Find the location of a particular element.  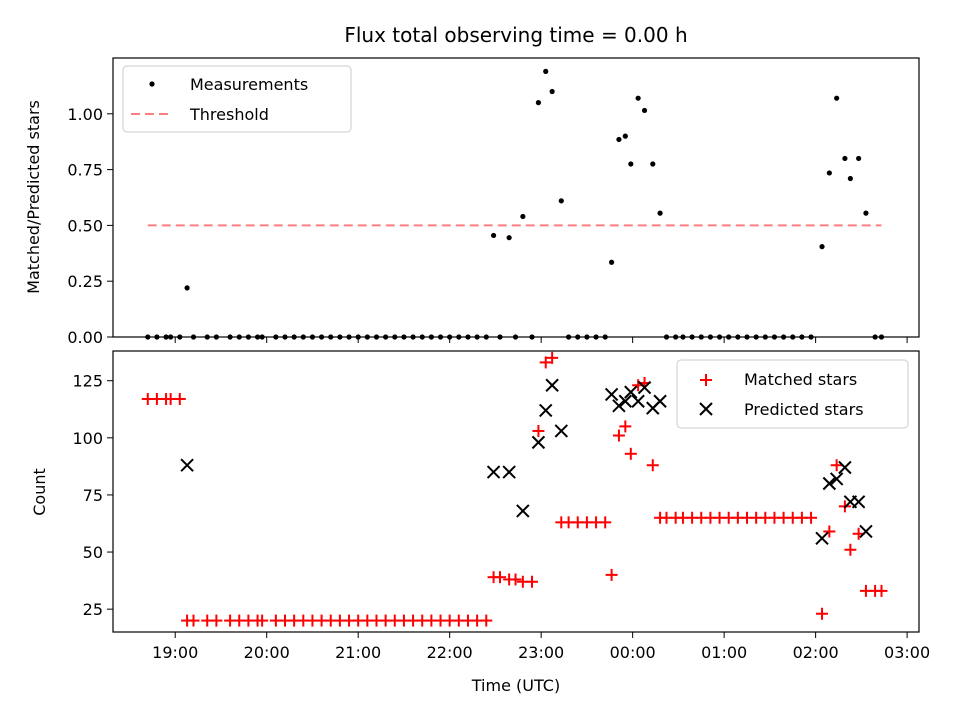

count-legend: Matched stars Predicted stars is located at coordinates (792, 394).